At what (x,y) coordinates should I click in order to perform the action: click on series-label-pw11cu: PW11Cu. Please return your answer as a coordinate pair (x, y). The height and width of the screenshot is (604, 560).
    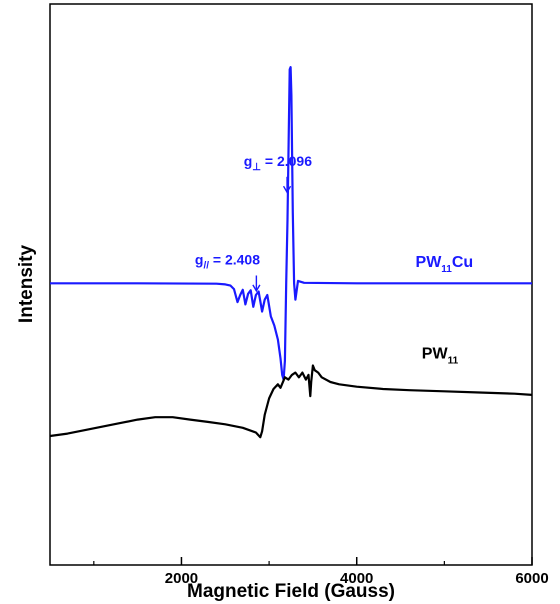
    Looking at the image, I should click on (445, 264).